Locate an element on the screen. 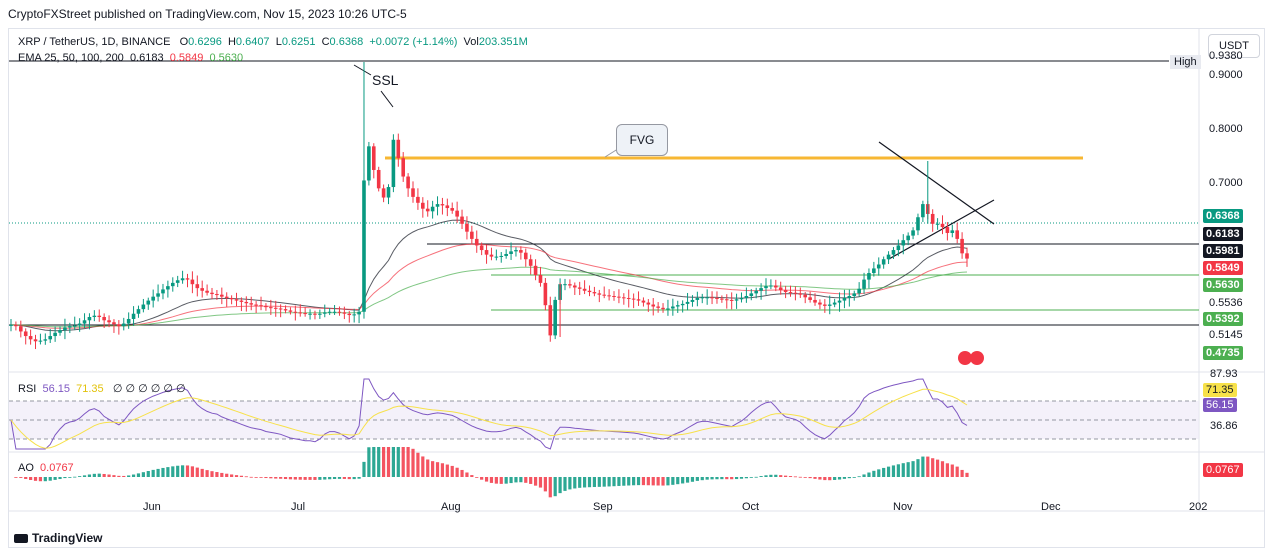 The image size is (1273, 556). rsi-tick-label: 36.86 is located at coordinates (1224, 426).